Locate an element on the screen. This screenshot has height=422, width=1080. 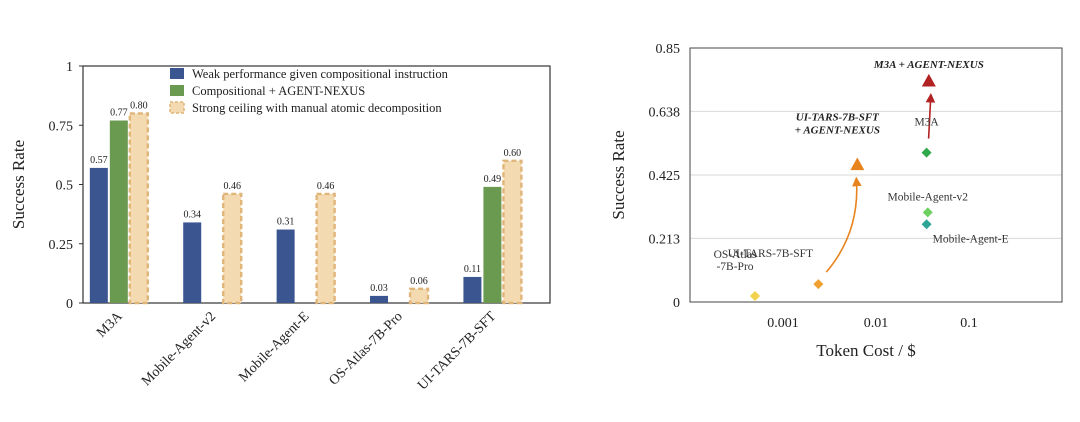
bar-value-label: 0.60 is located at coordinates (513, 153).